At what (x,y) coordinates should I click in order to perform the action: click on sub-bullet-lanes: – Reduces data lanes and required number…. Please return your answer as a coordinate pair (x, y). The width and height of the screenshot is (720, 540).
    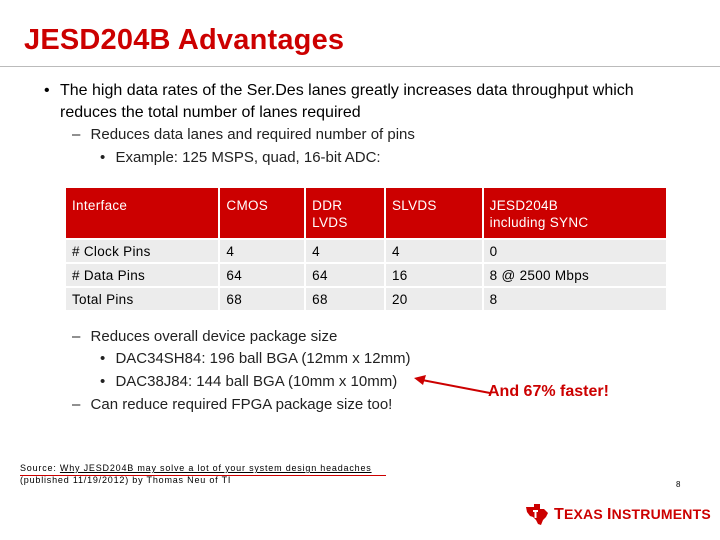
    Looking at the image, I should click on (243, 135).